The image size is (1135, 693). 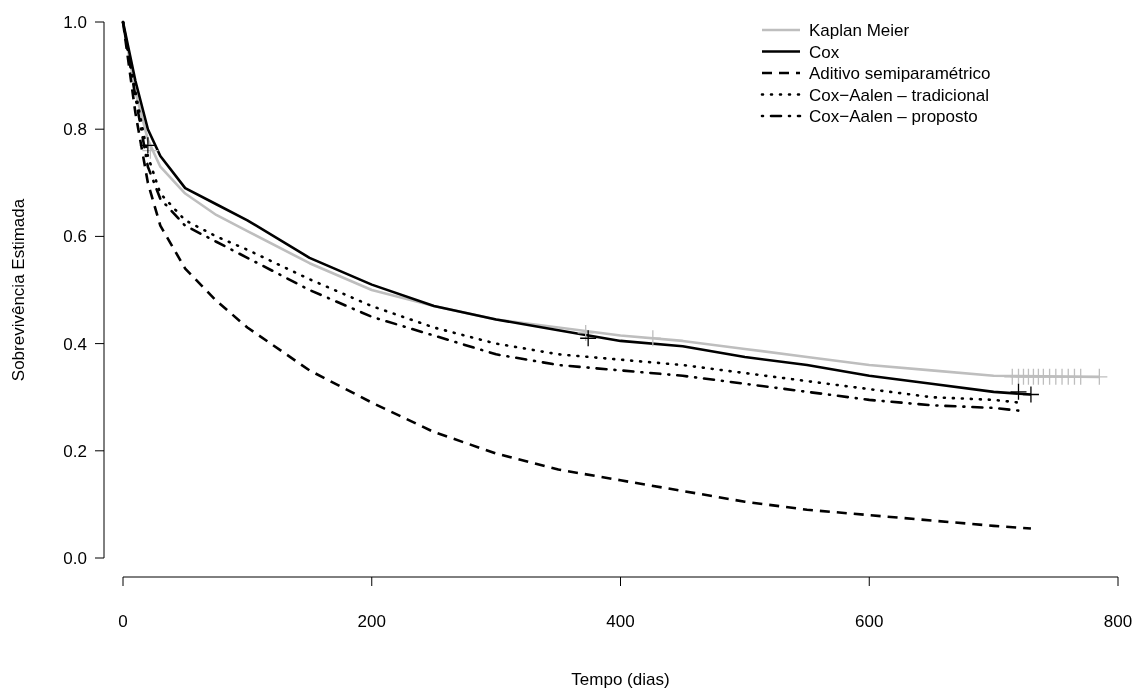 What do you see at coordinates (869, 621) in the screenshot?
I see `x-tick-label: 600` at bounding box center [869, 621].